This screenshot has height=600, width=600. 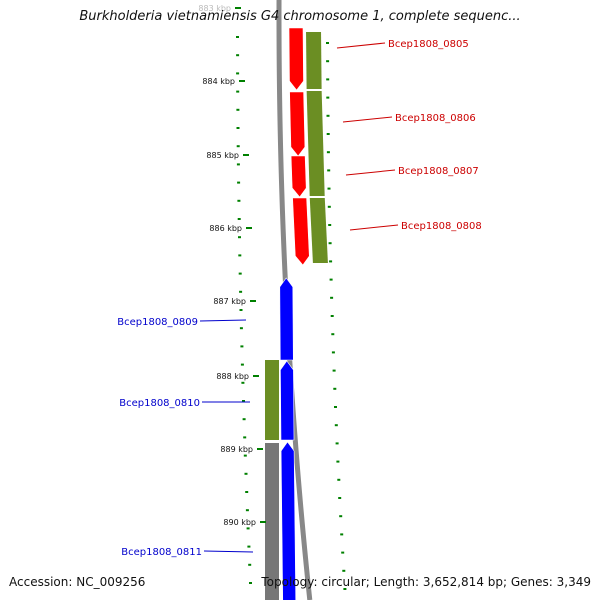 I want to click on forward-gene-label: Bcep1808_0807, so click(x=438, y=171).